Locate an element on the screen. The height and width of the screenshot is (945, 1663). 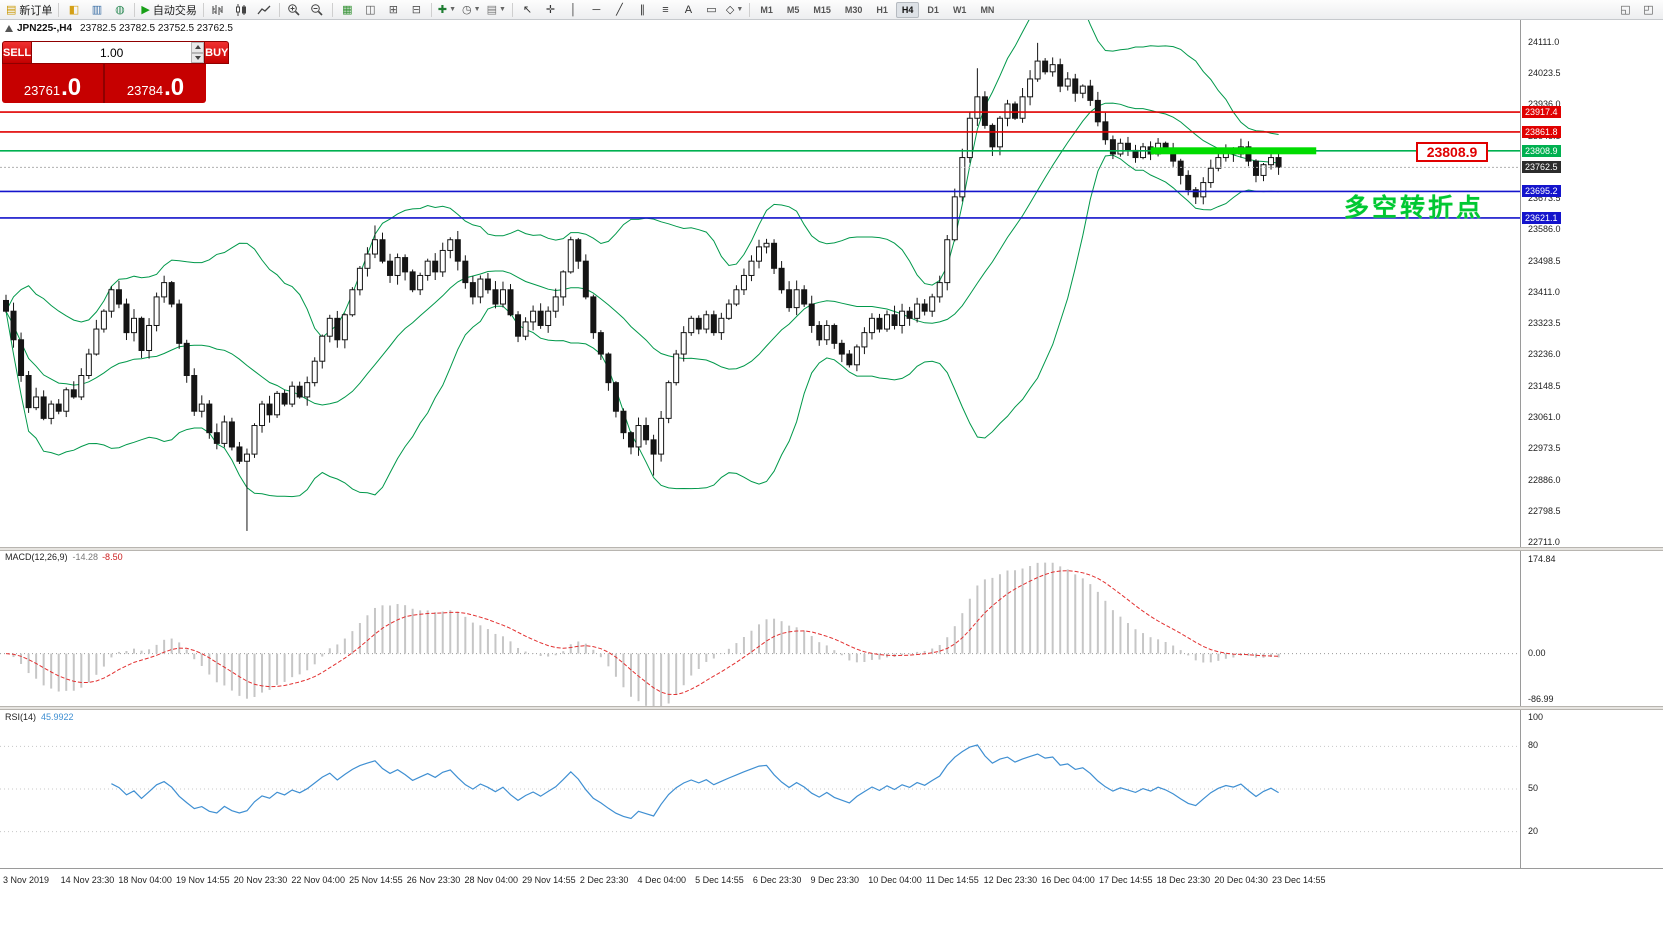
fibonacci-button: ≡ is located at coordinates (665, 9).